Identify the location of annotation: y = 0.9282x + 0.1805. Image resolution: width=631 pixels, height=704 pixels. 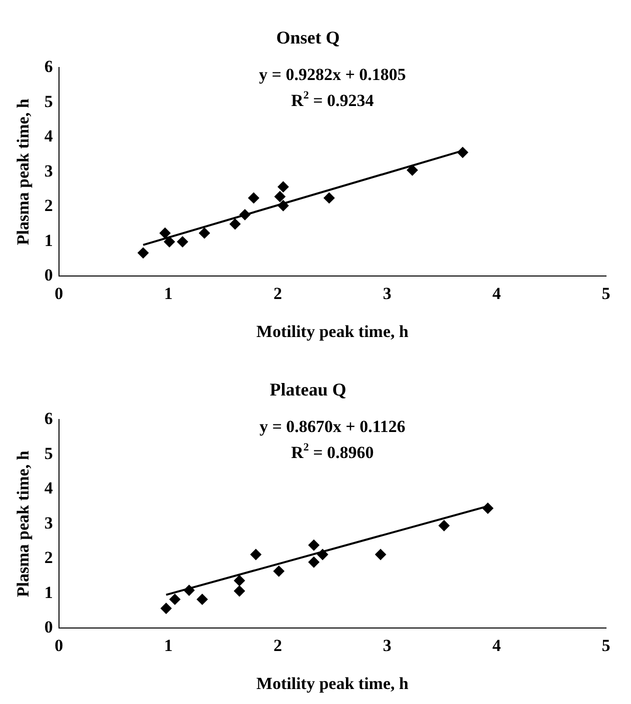
(332, 74).